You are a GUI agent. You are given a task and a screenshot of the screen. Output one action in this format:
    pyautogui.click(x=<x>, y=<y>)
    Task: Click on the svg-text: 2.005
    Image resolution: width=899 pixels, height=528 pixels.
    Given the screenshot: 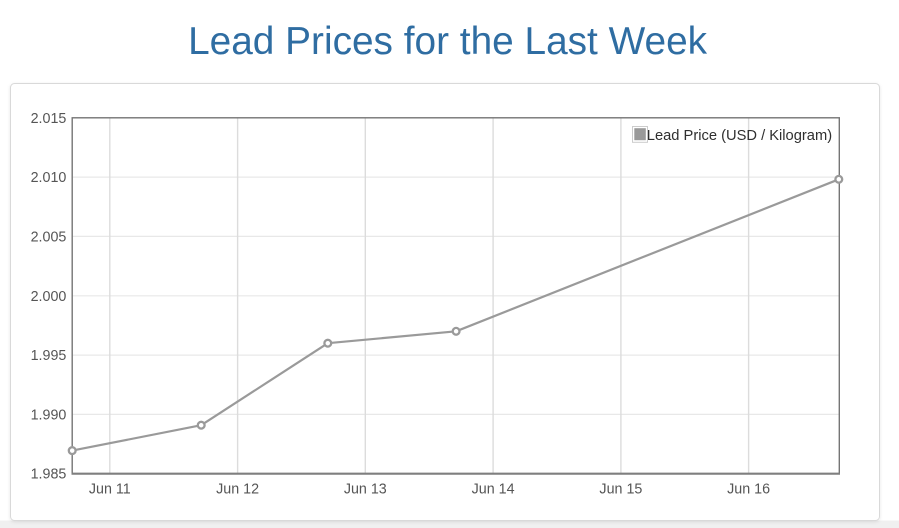 What is the action you would take?
    pyautogui.click(x=49, y=237)
    